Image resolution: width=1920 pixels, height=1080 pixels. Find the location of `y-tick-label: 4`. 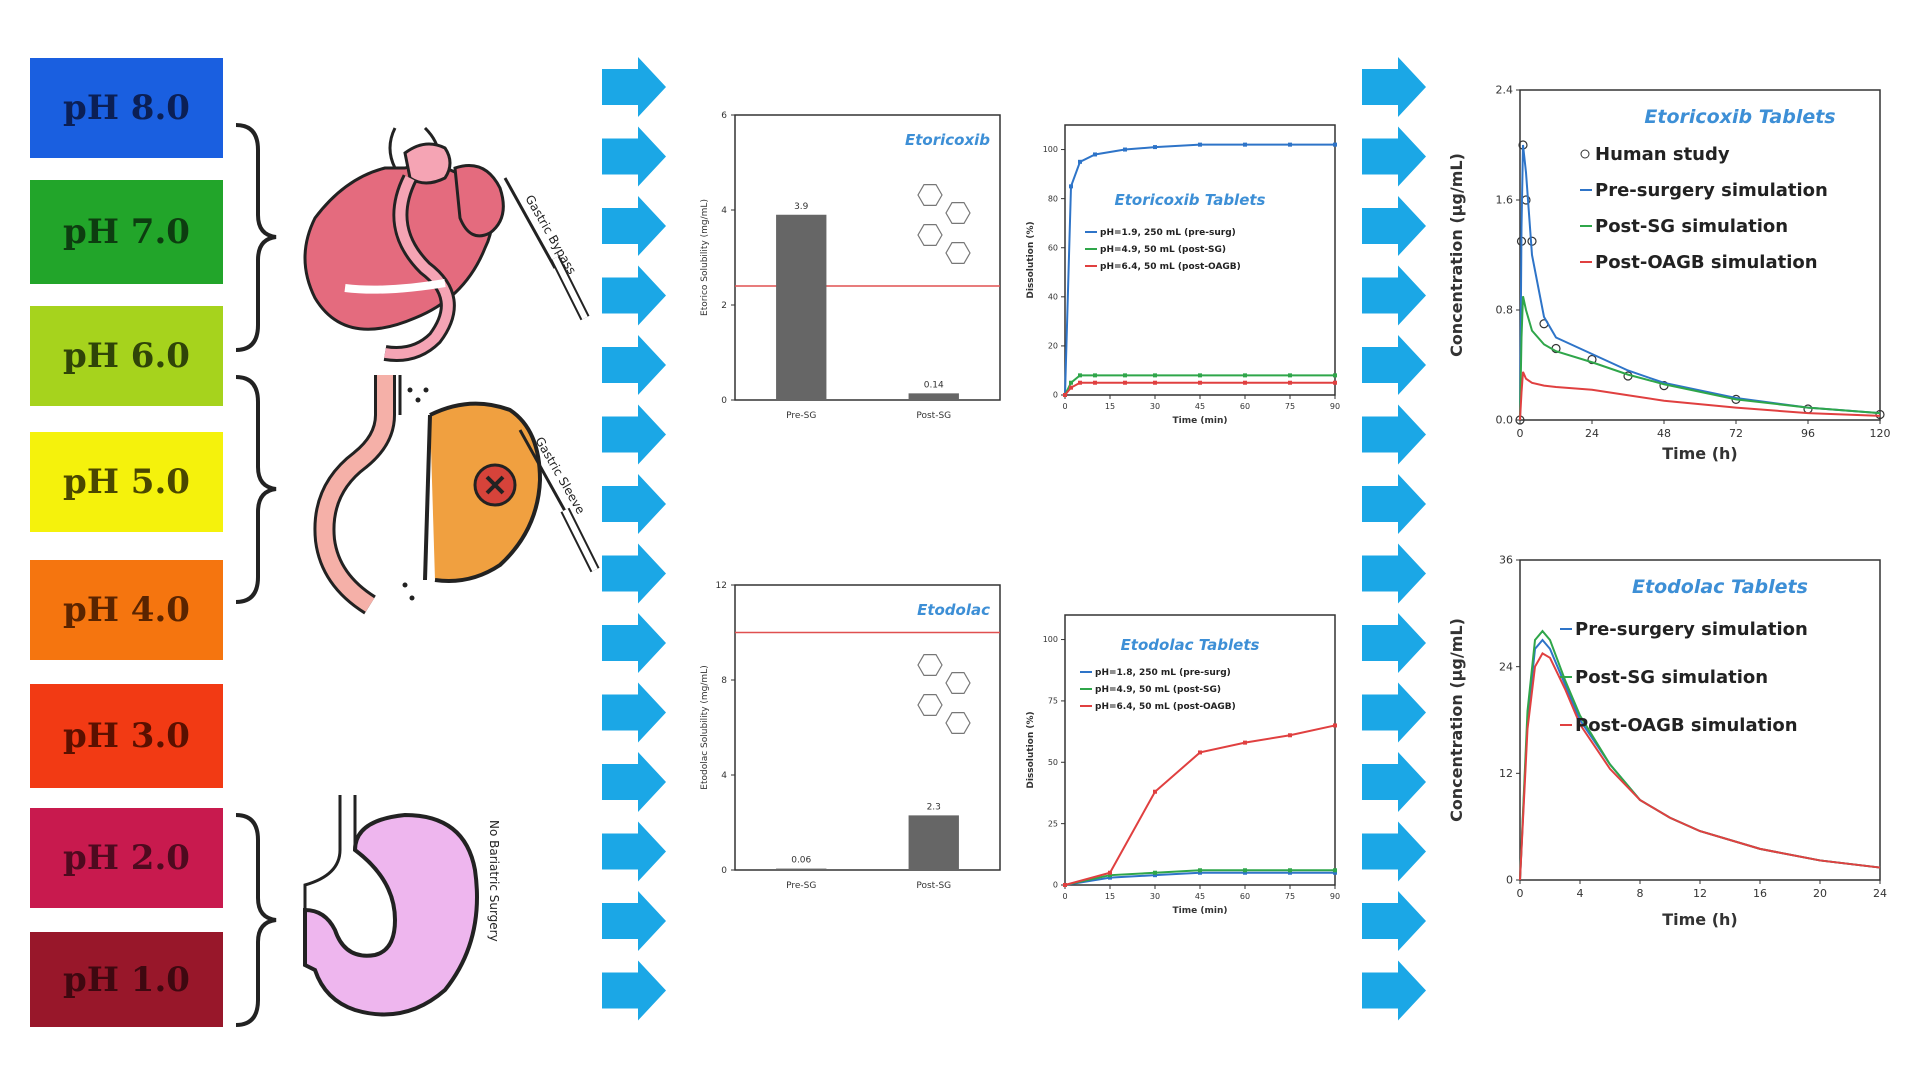

y-tick-label: 4 is located at coordinates (724, 776).